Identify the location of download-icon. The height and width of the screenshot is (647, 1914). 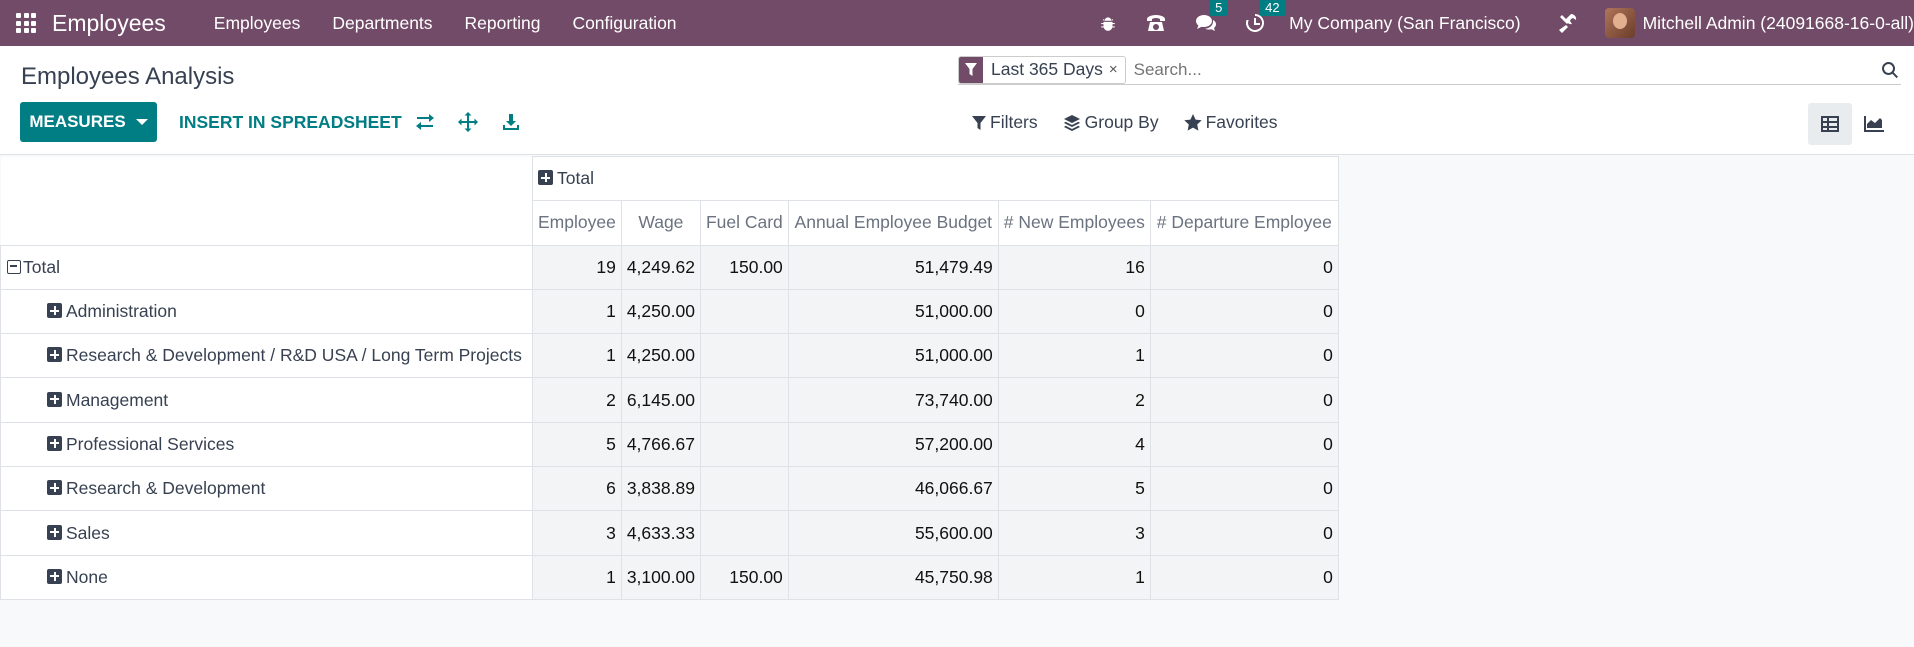
(511, 122).